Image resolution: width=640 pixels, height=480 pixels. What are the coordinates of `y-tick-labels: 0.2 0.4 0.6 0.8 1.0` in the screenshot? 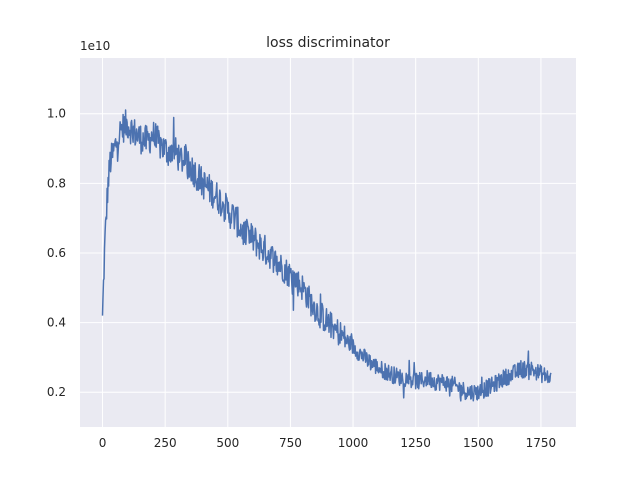 It's located at (56, 253).